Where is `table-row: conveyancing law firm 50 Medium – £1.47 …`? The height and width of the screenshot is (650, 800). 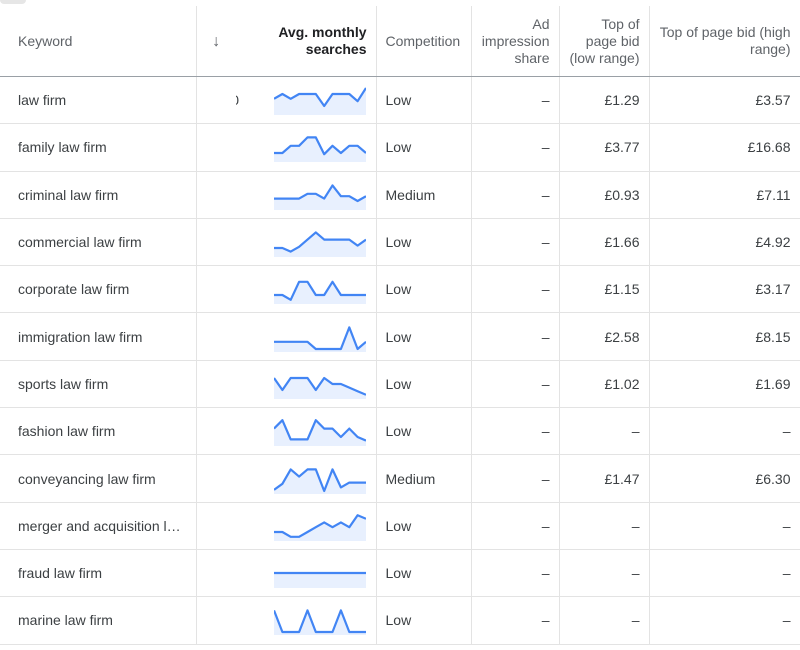
table-row: conveyancing law firm 50 Medium – £1.47 … is located at coordinates (400, 478).